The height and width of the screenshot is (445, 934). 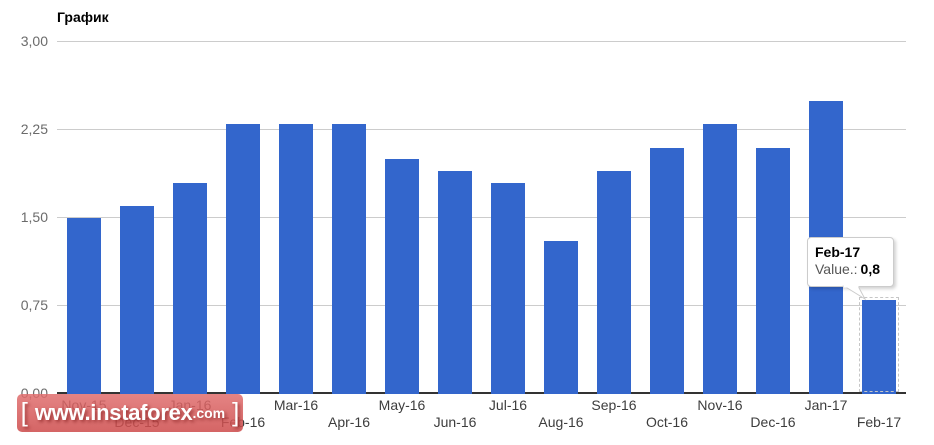 I want to click on tooltip-value-label: Value.:, so click(x=836, y=269).